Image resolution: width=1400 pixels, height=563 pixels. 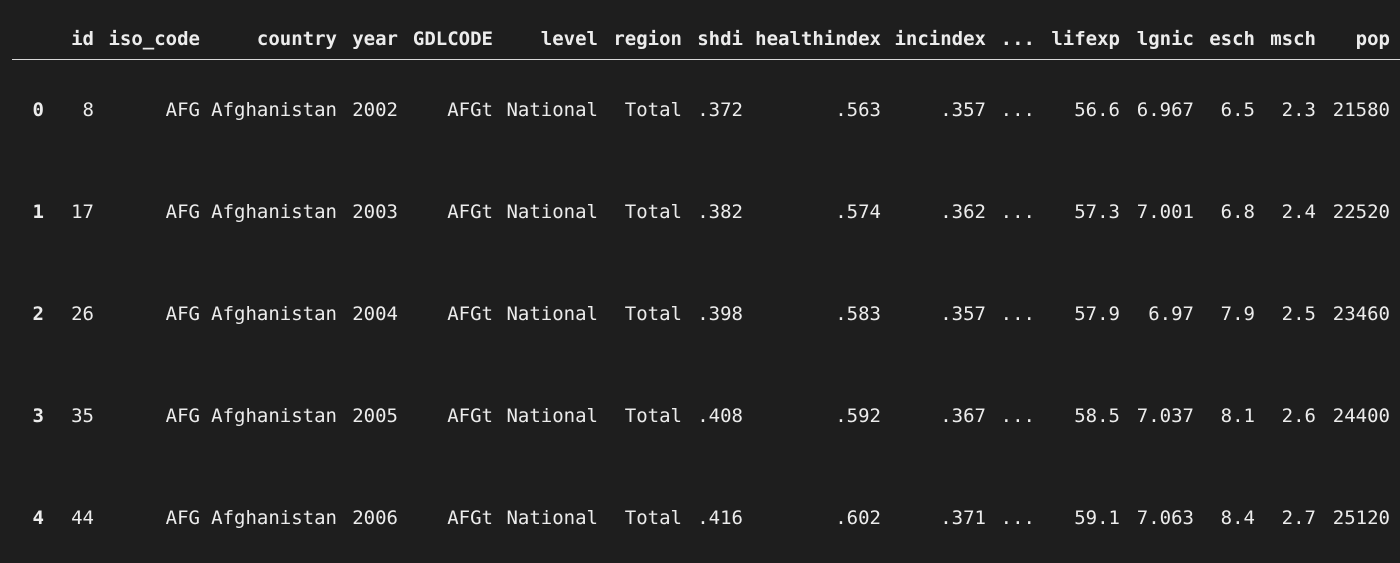 I want to click on column-header-msch: msch, so click(x=1293, y=39).